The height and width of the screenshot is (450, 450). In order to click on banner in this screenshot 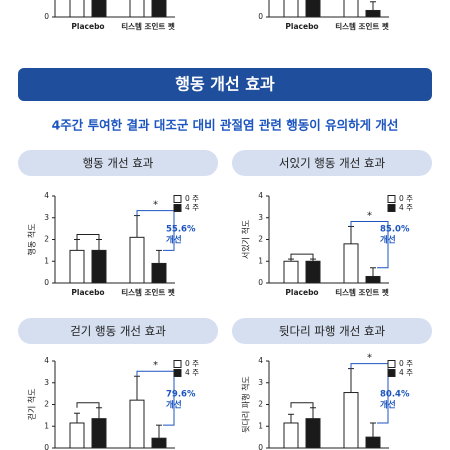, I will do `click(225, 84)`.